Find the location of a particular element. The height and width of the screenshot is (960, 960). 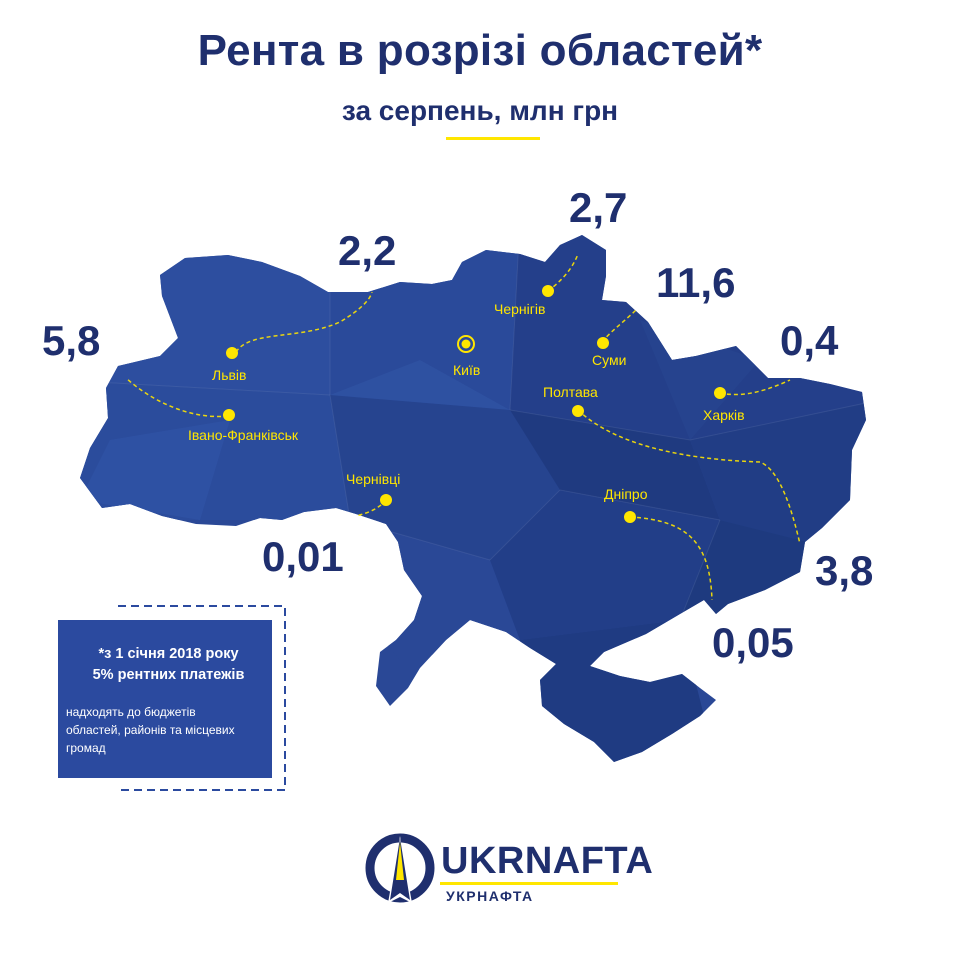

lviv-marker is located at coordinates (232, 353).